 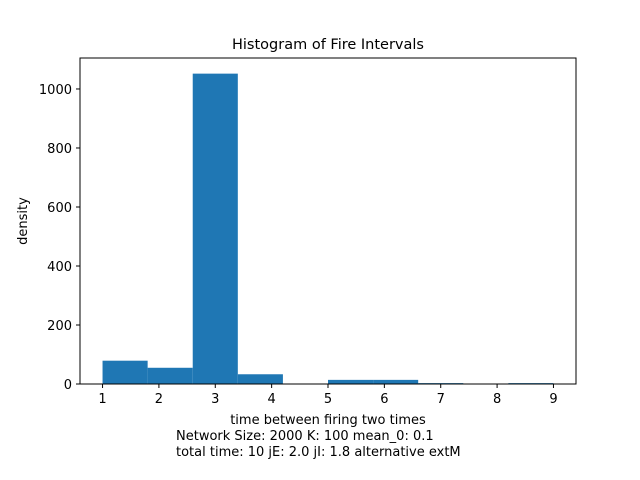 I want to click on x-tick-label: 8, so click(x=497, y=399).